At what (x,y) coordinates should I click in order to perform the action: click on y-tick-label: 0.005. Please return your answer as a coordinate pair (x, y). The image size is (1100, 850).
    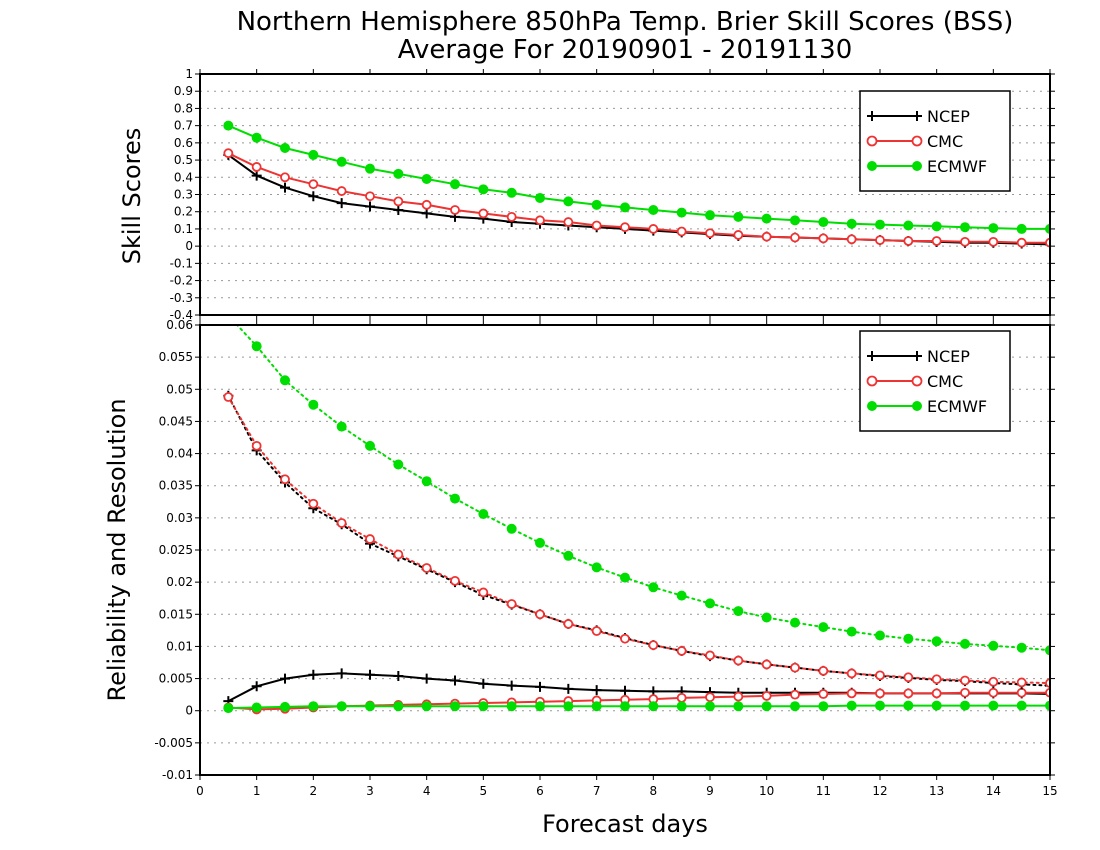
    Looking at the image, I should click on (176, 679).